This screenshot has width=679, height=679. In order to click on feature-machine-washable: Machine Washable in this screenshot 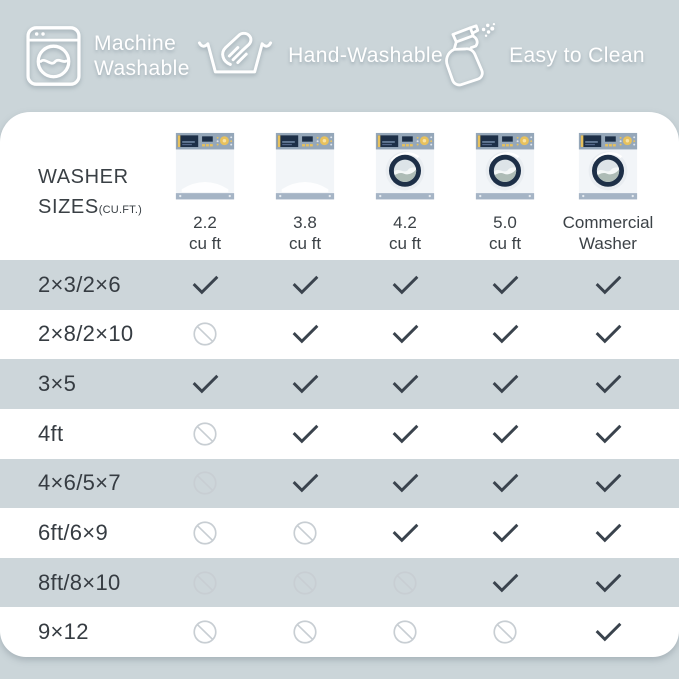, I will do `click(110, 56)`.